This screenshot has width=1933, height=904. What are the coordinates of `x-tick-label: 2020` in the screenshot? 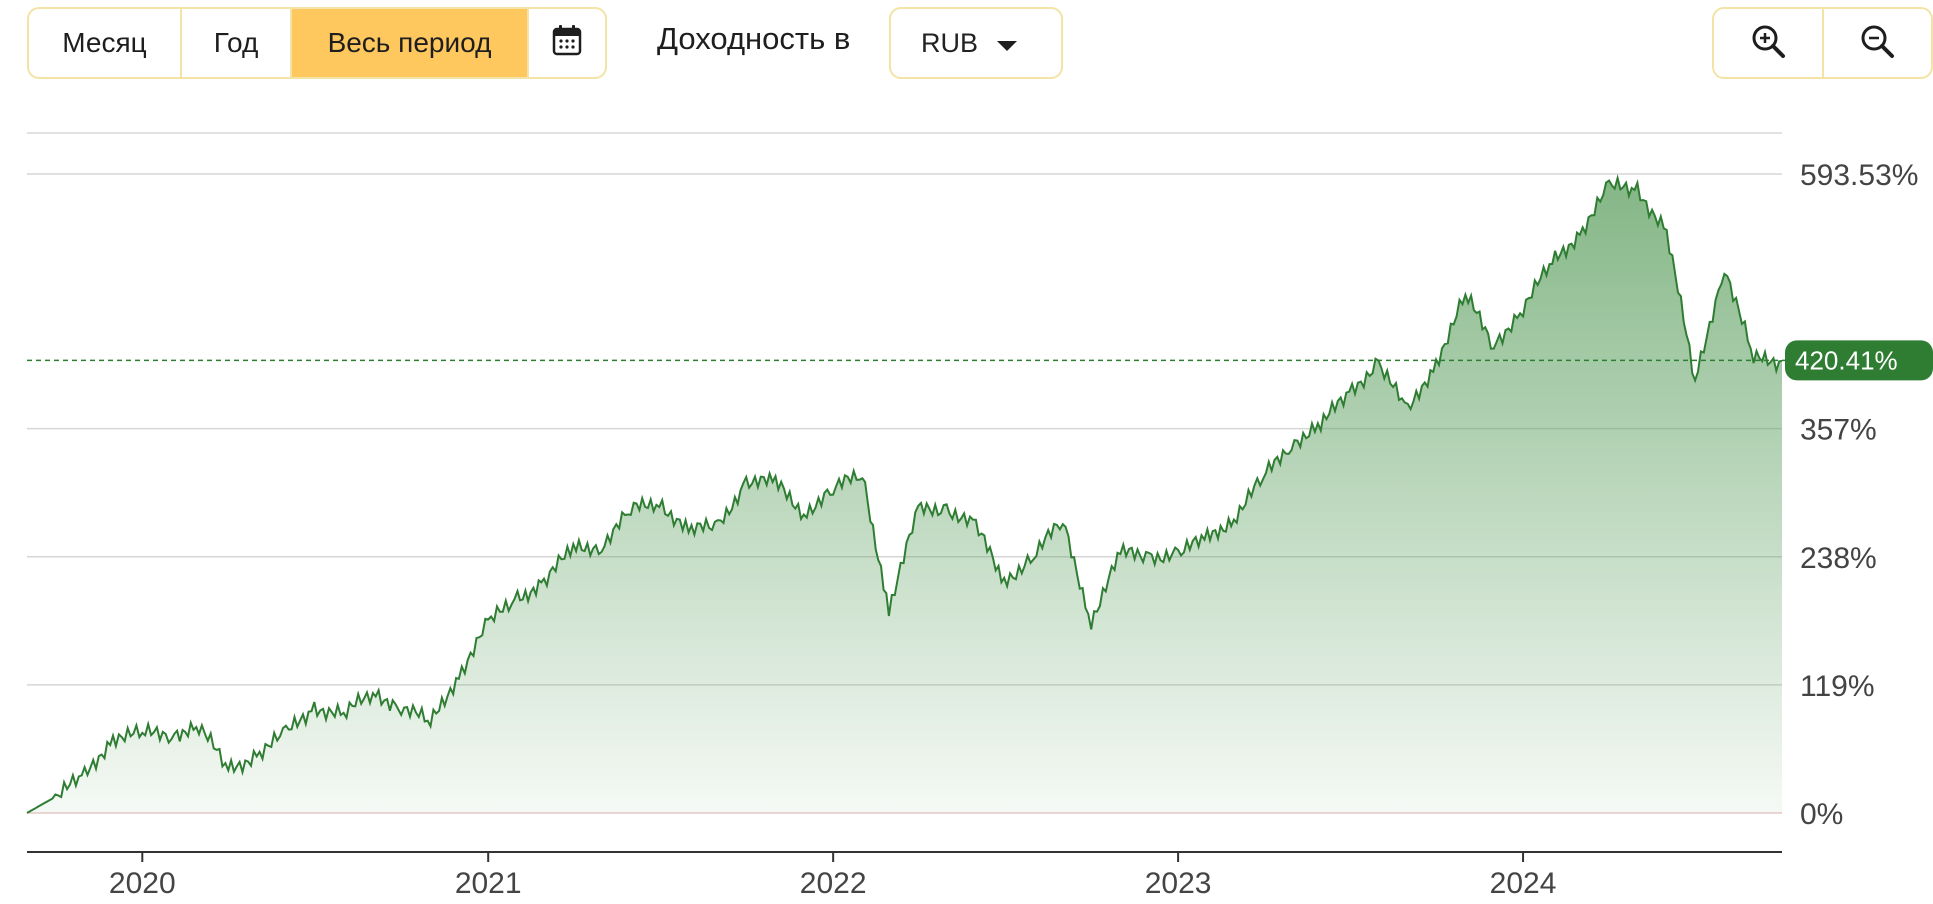 It's located at (142, 883).